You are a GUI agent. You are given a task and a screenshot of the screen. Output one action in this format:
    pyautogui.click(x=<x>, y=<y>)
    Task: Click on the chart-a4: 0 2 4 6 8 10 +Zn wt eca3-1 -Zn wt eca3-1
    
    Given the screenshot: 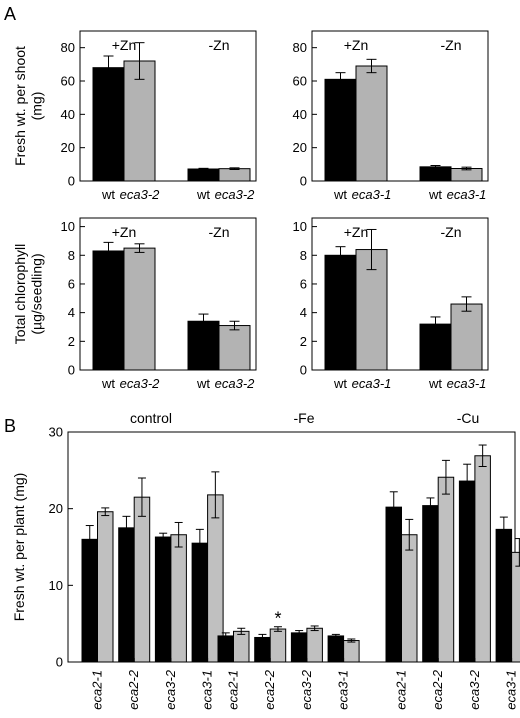 What is the action you would take?
    pyautogui.click(x=391, y=304)
    